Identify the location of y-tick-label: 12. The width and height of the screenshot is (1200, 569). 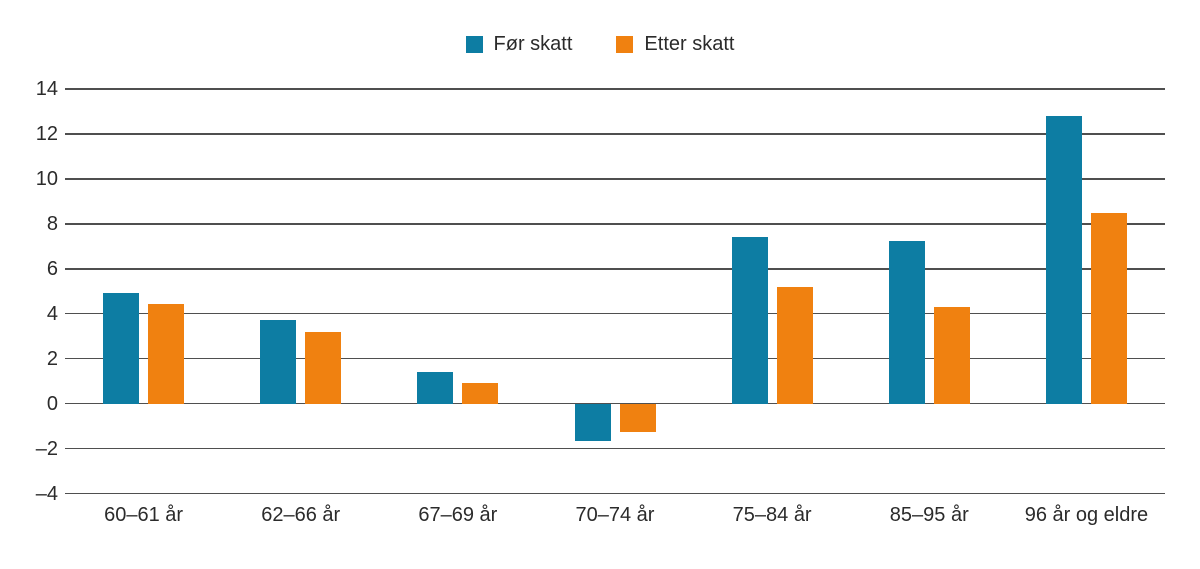
(46, 133).